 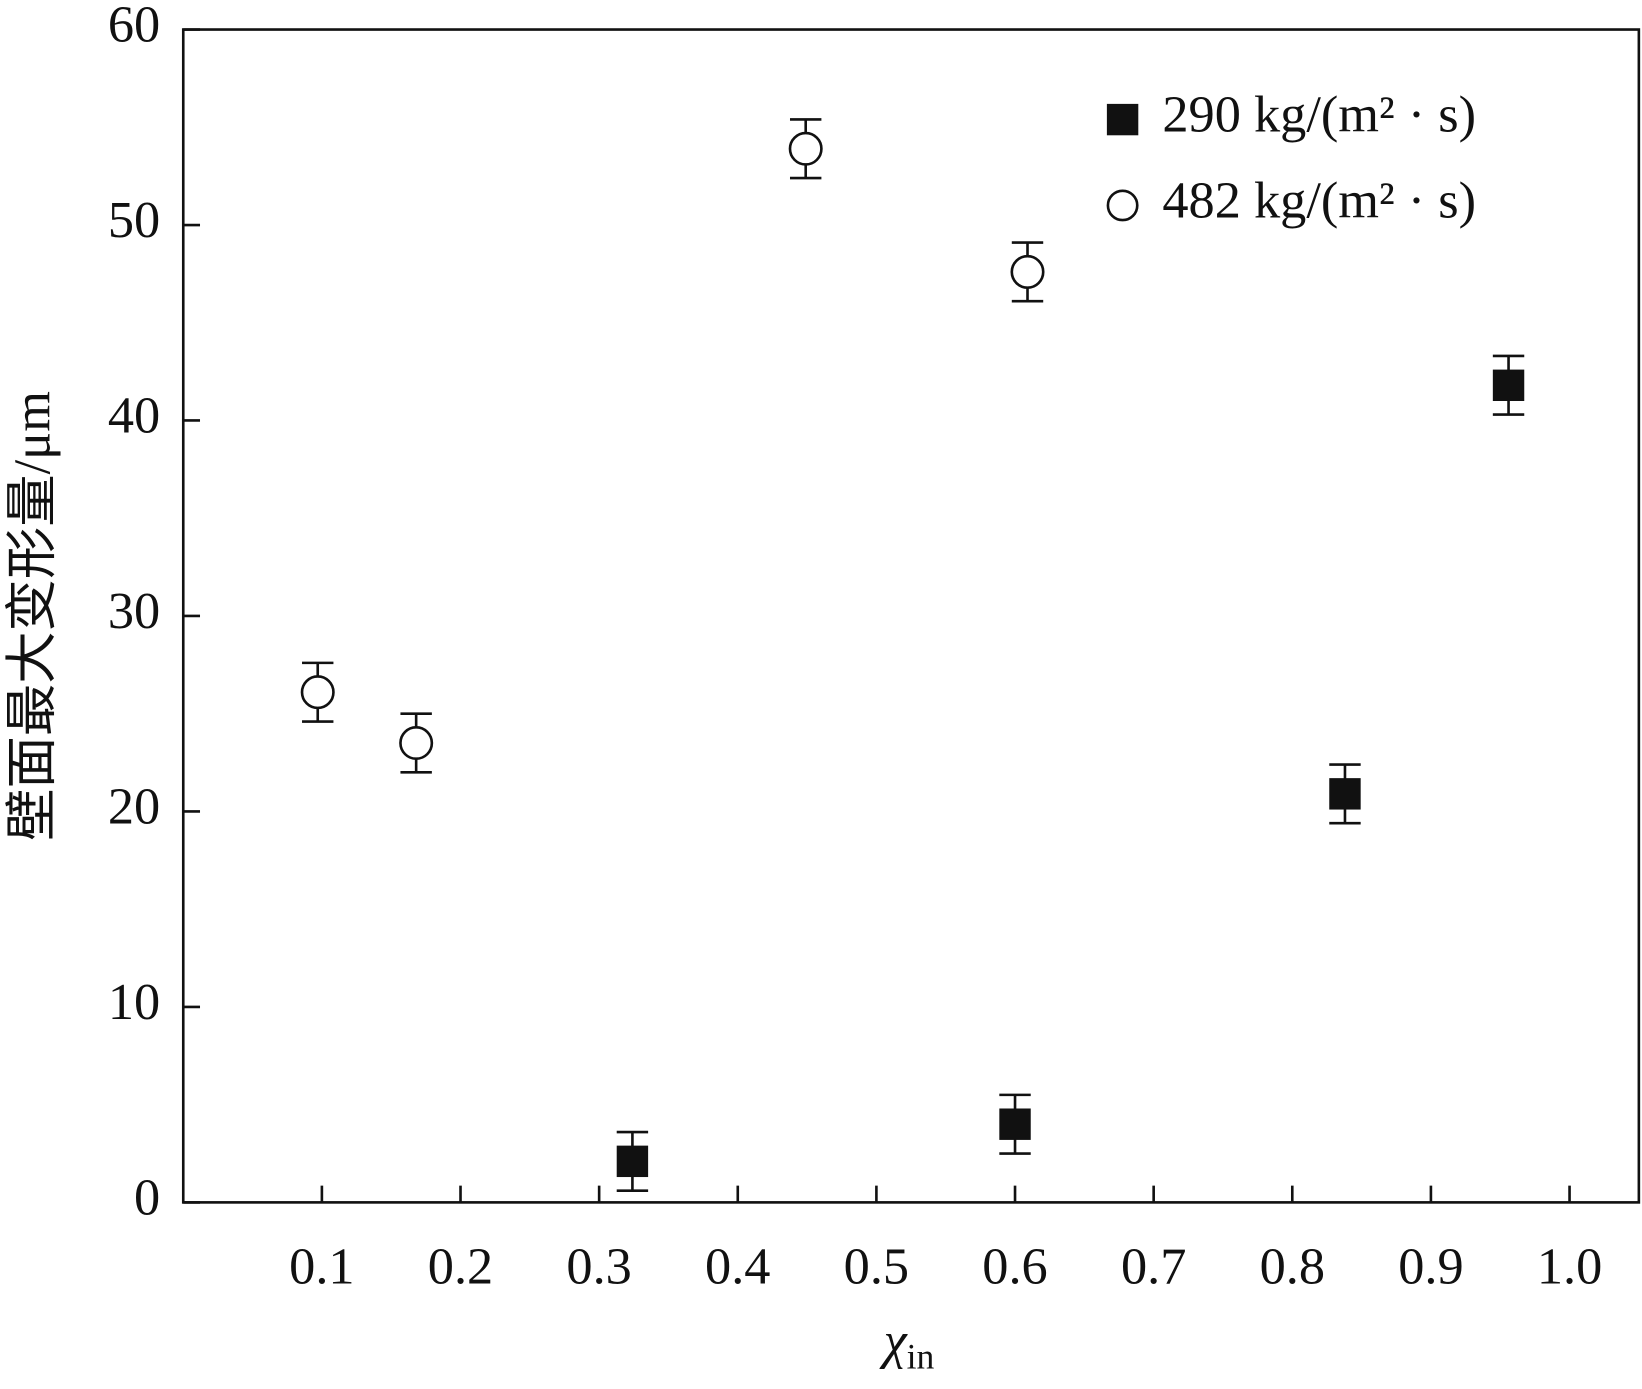 What do you see at coordinates (321, 1267) in the screenshot?
I see `x-tick-label: 0.1` at bounding box center [321, 1267].